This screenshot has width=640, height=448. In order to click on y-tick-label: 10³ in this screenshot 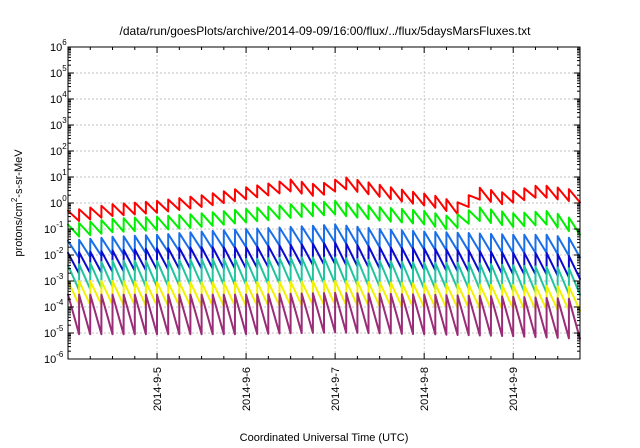, I will do `click(58, 124)`.